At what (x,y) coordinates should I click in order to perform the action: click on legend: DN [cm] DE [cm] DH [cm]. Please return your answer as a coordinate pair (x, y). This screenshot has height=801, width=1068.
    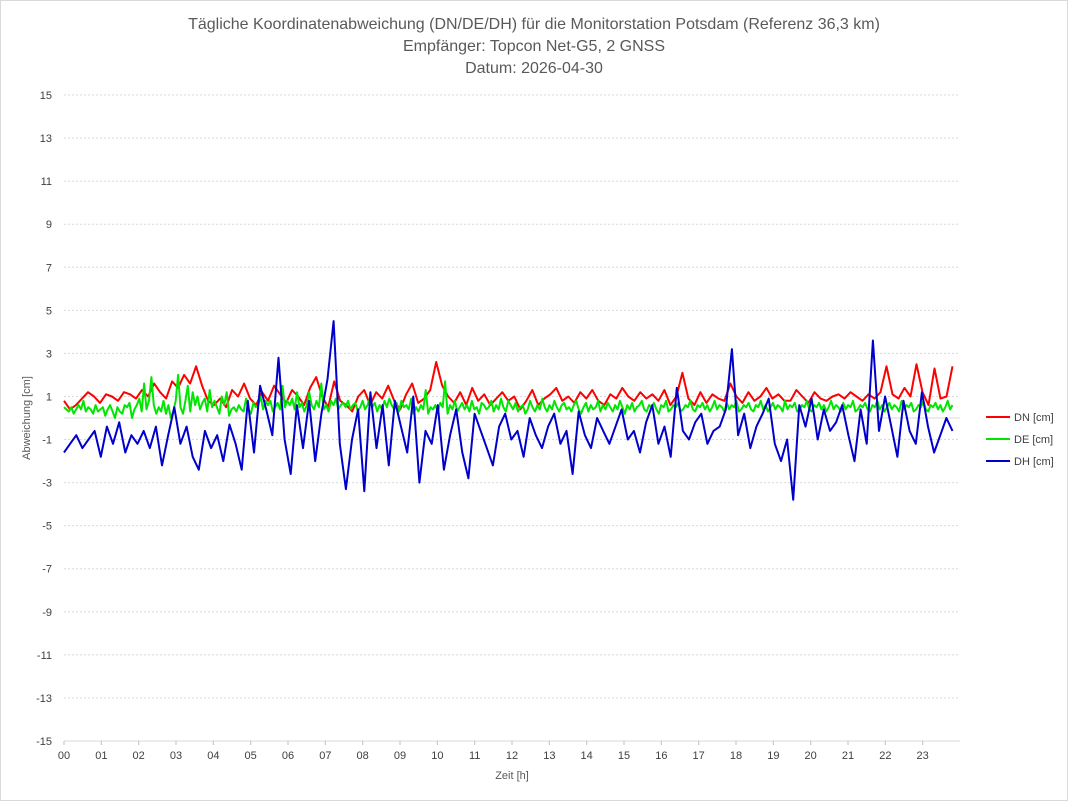
    Looking at the image, I should click on (1020, 440).